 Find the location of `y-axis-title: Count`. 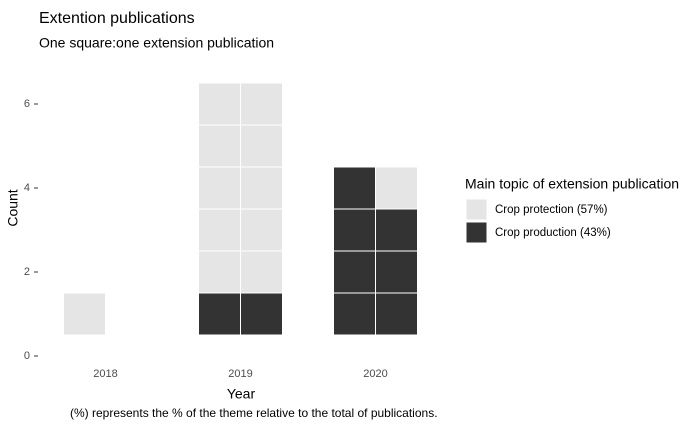

y-axis-title: Count is located at coordinates (13, 207).